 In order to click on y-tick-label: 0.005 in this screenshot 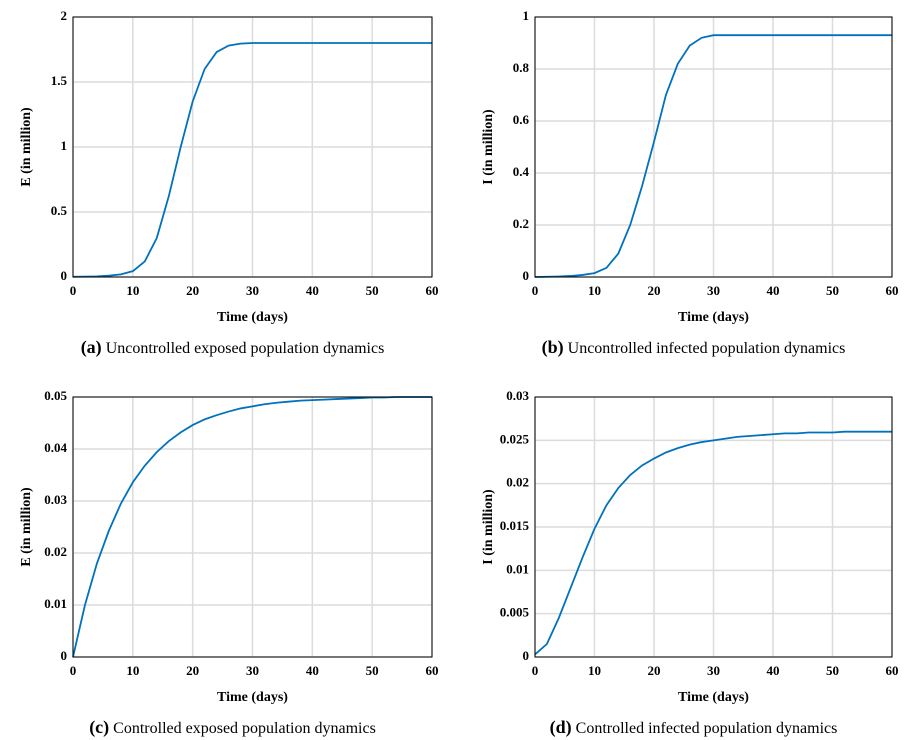, I will do `click(515, 612)`.